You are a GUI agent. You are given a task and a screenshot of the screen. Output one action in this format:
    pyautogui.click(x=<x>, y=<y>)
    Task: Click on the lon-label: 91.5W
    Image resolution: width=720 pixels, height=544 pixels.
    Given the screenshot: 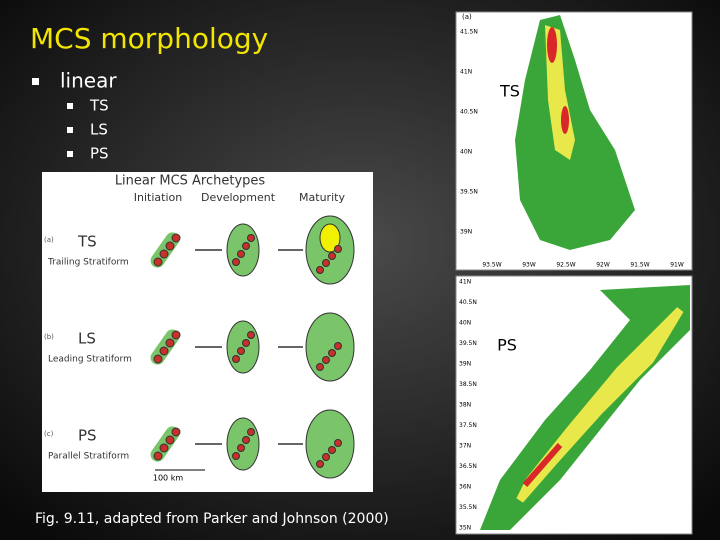 What is the action you would take?
    pyautogui.click(x=639, y=265)
    